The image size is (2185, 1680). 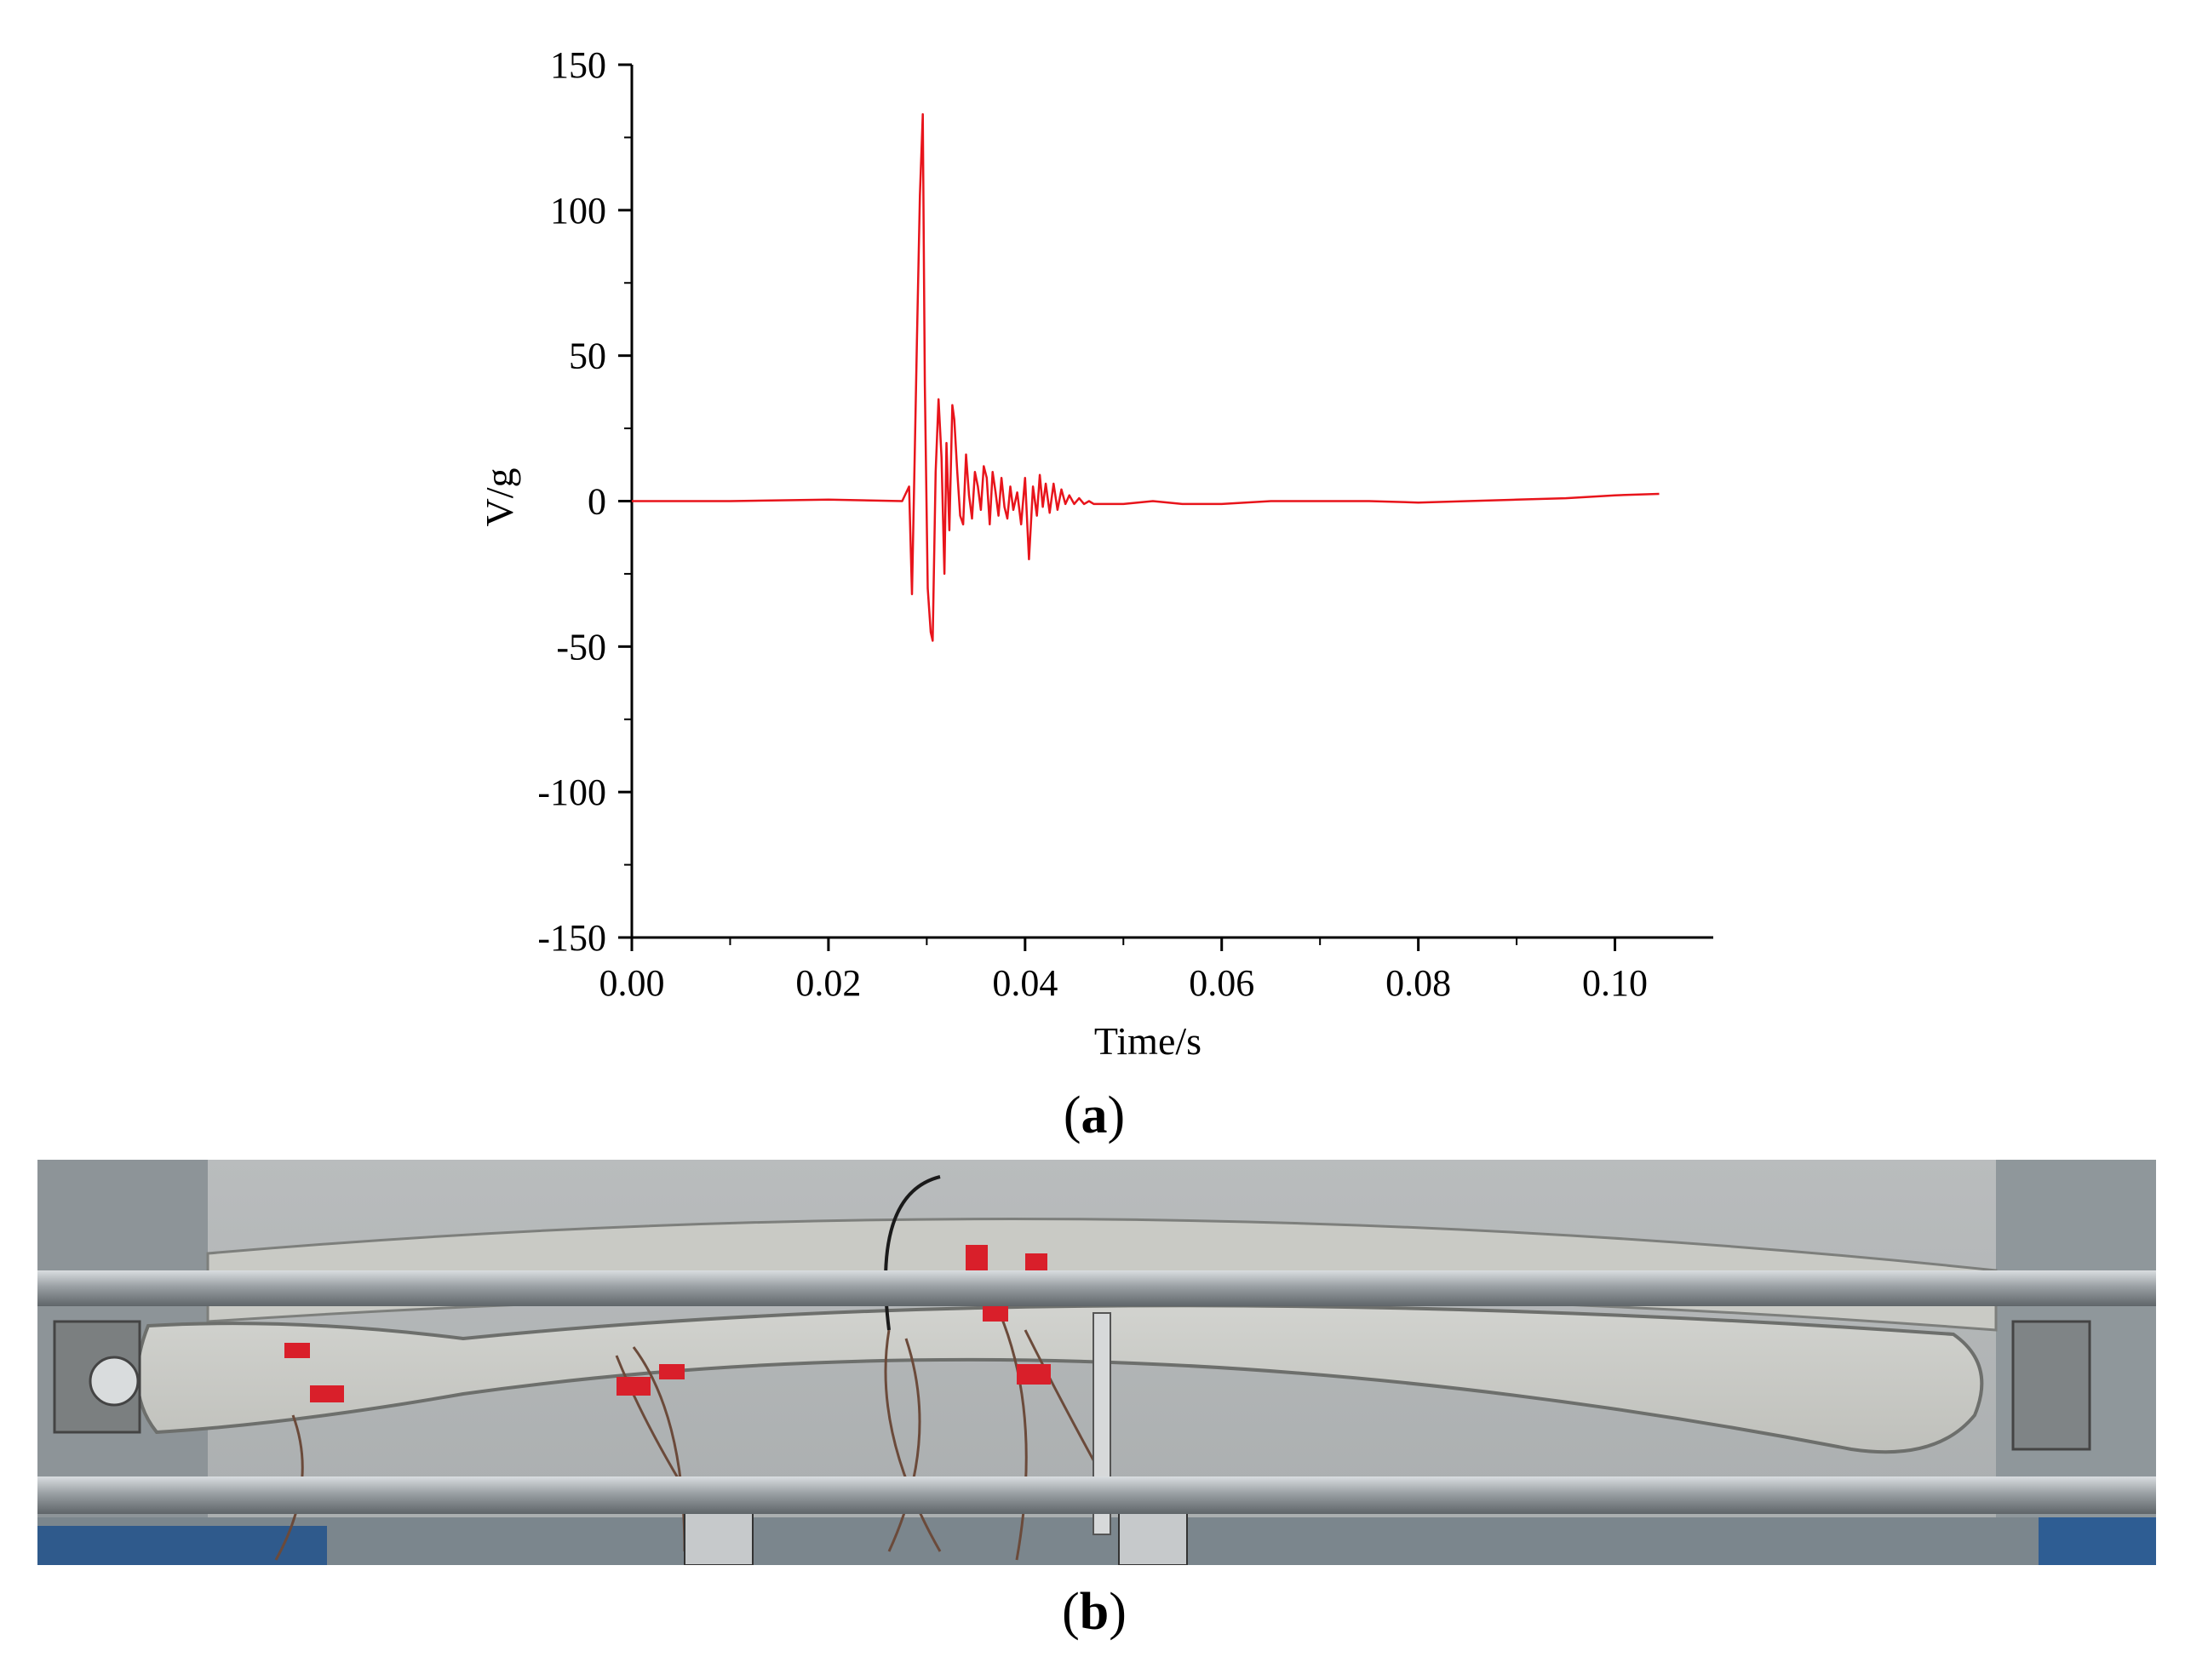 I want to click on panel-b-label: (b), so click(x=1094, y=1612).